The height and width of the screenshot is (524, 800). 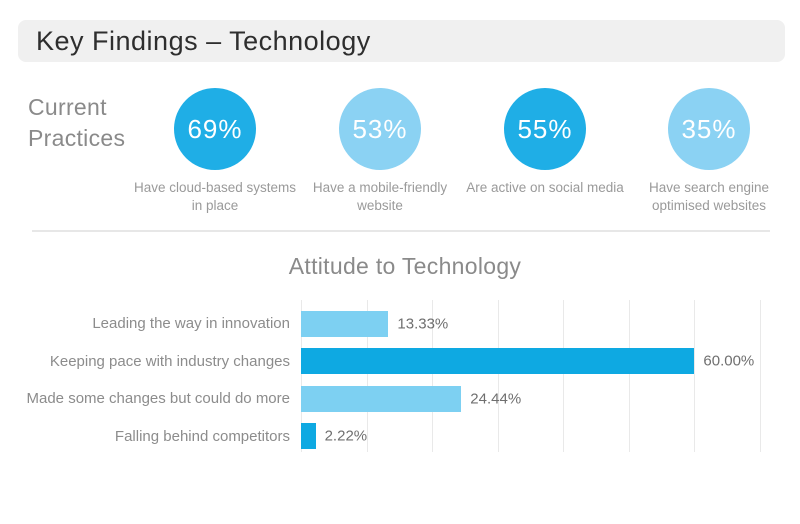 What do you see at coordinates (545, 187) in the screenshot?
I see `stat-caption: Are active on social media` at bounding box center [545, 187].